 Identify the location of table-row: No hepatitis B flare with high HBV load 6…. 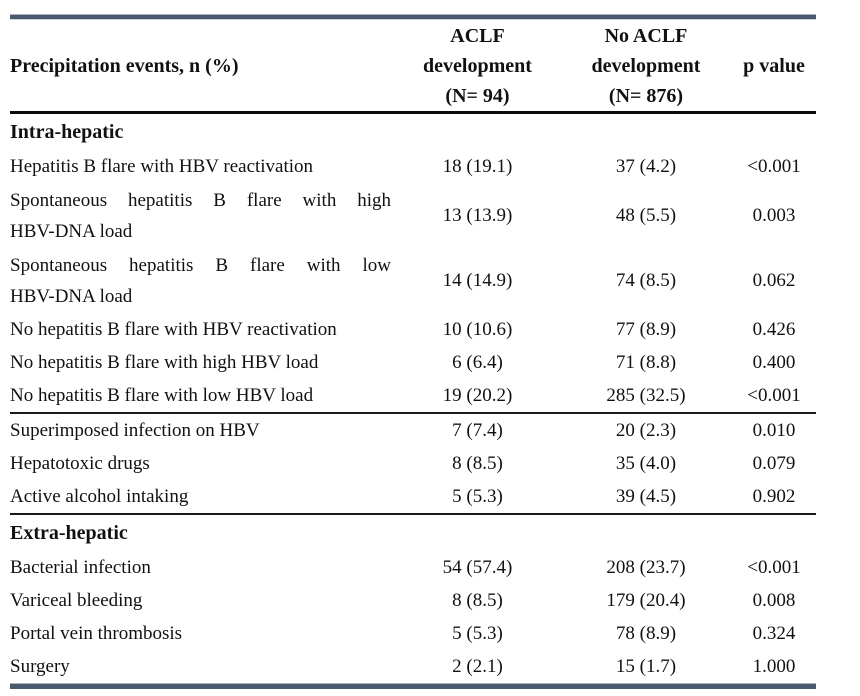
(413, 362).